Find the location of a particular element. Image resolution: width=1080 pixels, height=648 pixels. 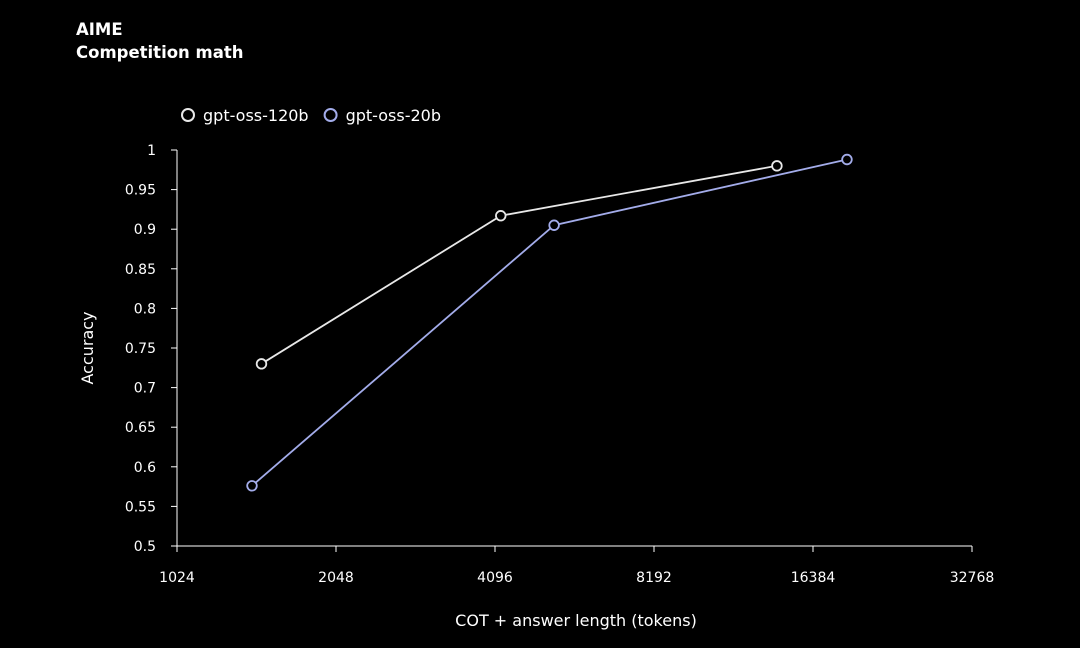

x-tick-label: 16384 is located at coordinates (813, 578).